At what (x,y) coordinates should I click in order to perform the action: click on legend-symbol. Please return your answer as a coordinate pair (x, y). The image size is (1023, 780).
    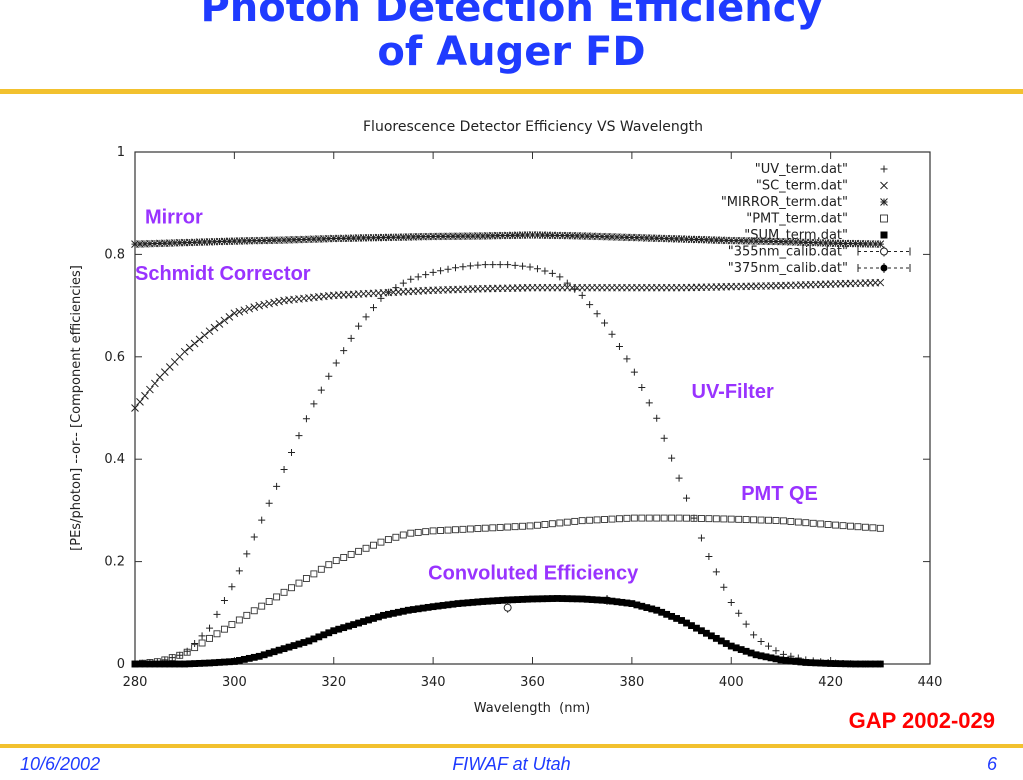
    Looking at the image, I should click on (884, 169).